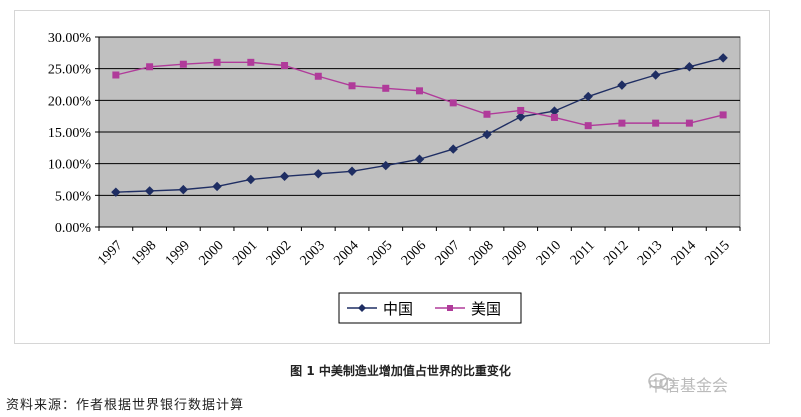 This screenshot has height=417, width=801. What do you see at coordinates (450, 308) in the screenshot?
I see `legend-marker-square` at bounding box center [450, 308].